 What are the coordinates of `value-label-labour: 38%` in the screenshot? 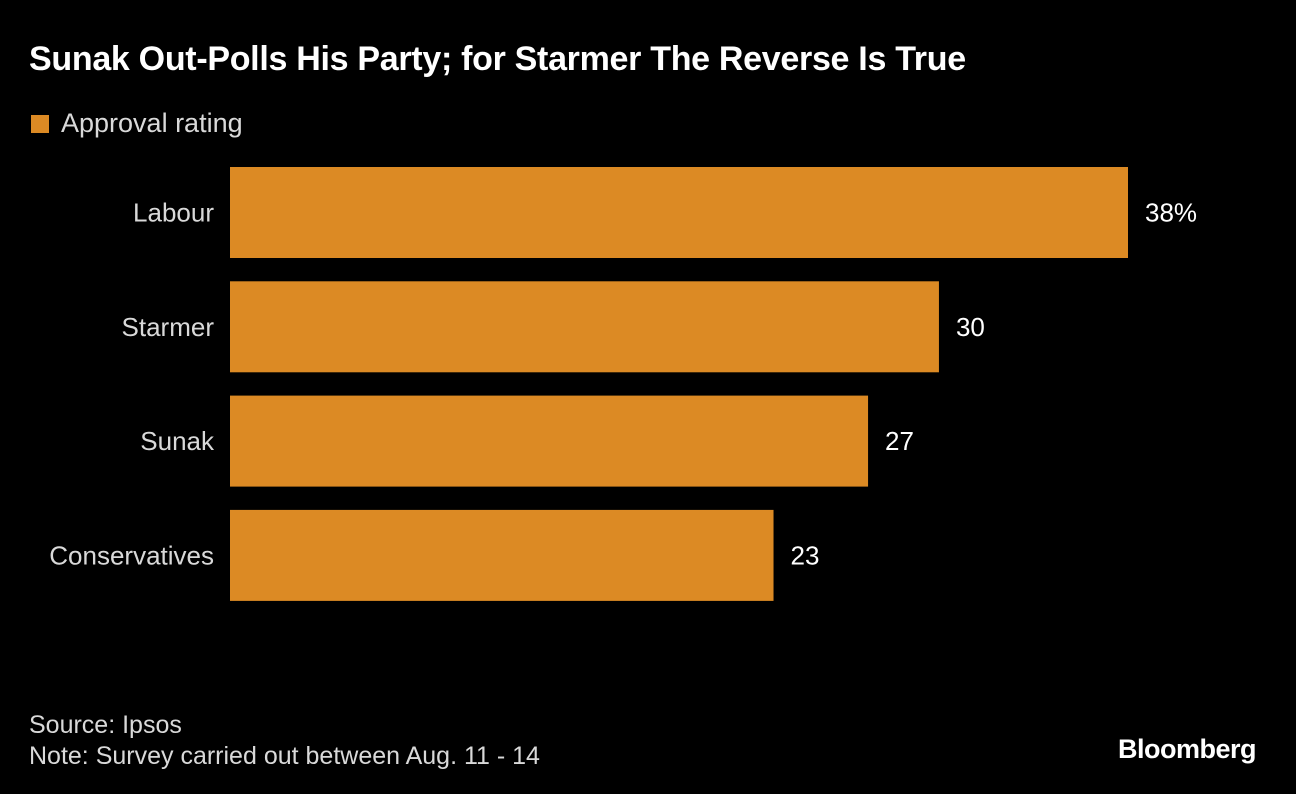 It's located at (1171, 213).